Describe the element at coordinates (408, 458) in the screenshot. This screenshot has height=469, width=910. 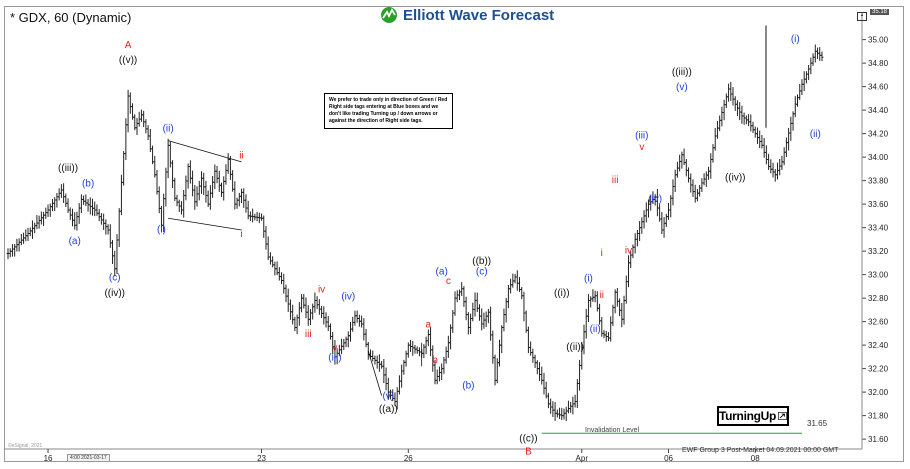
I see `x-tick-label: 26` at that location.